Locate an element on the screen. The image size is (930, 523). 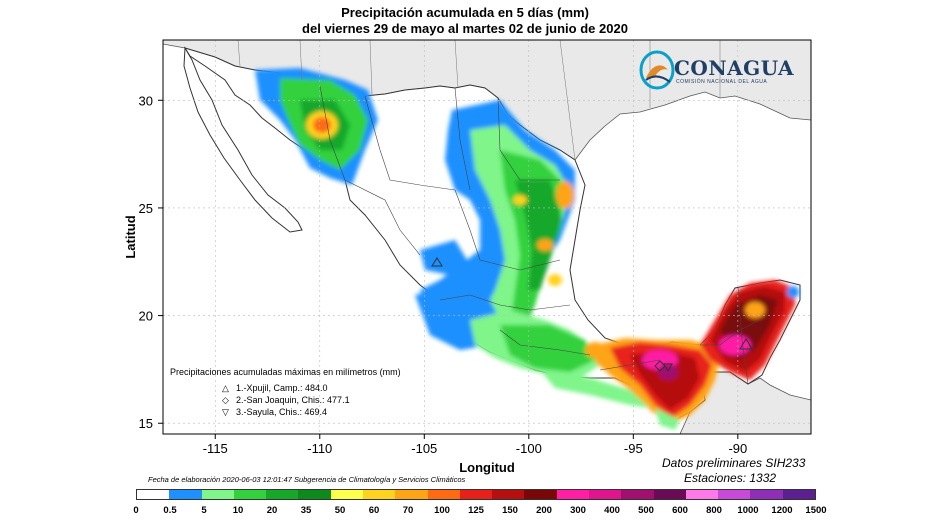
x-tick-label: -90 is located at coordinates (737, 448).